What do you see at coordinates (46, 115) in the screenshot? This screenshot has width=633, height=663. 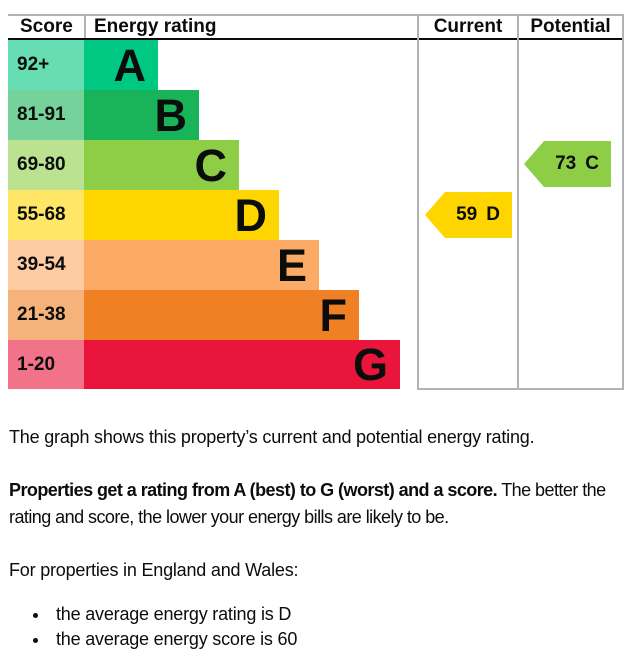 I see `score-range-b: 81-91` at bounding box center [46, 115].